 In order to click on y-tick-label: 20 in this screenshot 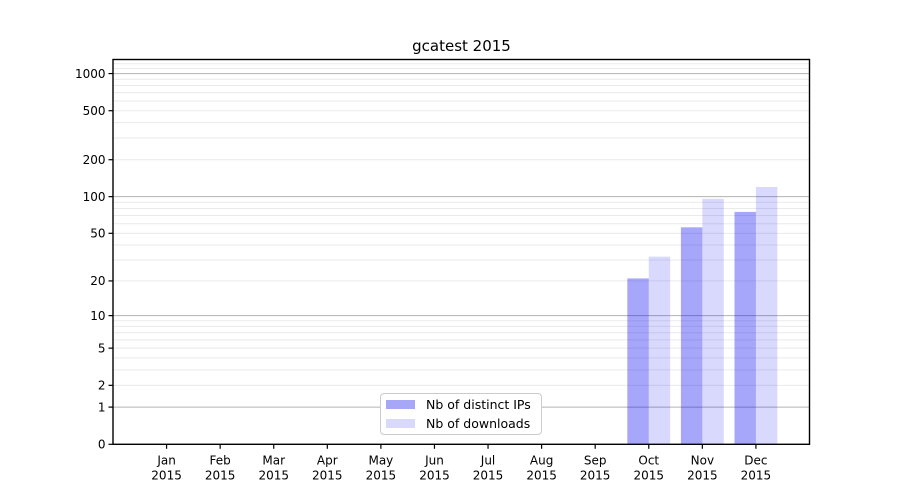, I will do `click(97, 281)`.